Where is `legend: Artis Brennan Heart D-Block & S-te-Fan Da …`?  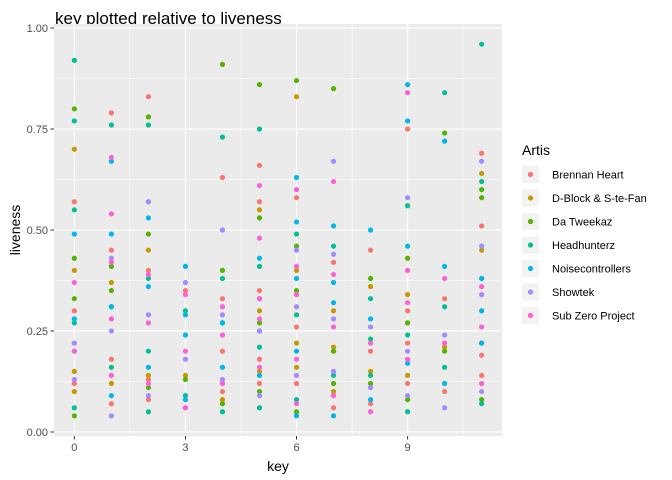
legend: Artis Brennan Heart D-Block & S-te-Fan Da … is located at coordinates (584, 233).